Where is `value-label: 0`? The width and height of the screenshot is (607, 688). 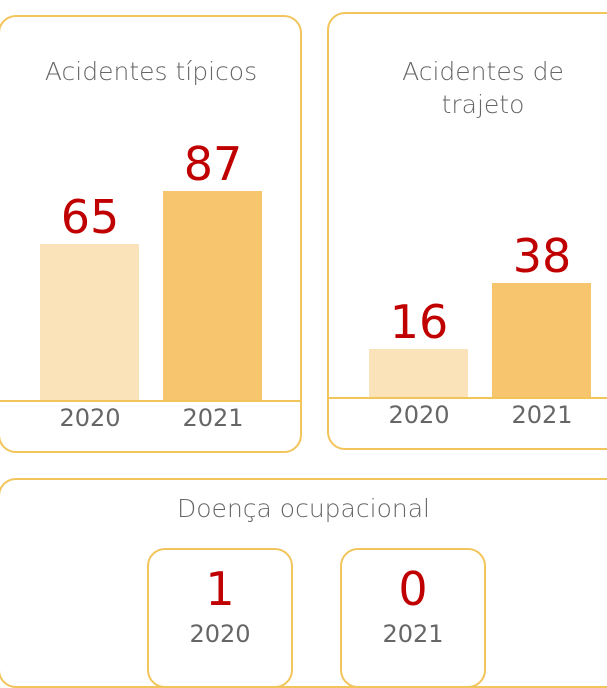
value-label: 0 is located at coordinates (413, 589).